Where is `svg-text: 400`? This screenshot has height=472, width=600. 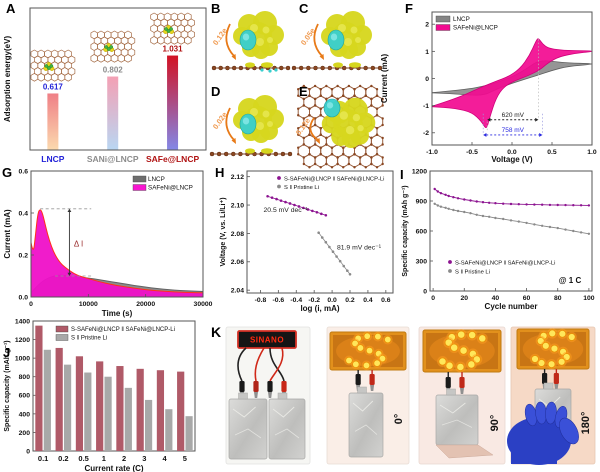 svg-text: 400 is located at coordinates (25, 414).